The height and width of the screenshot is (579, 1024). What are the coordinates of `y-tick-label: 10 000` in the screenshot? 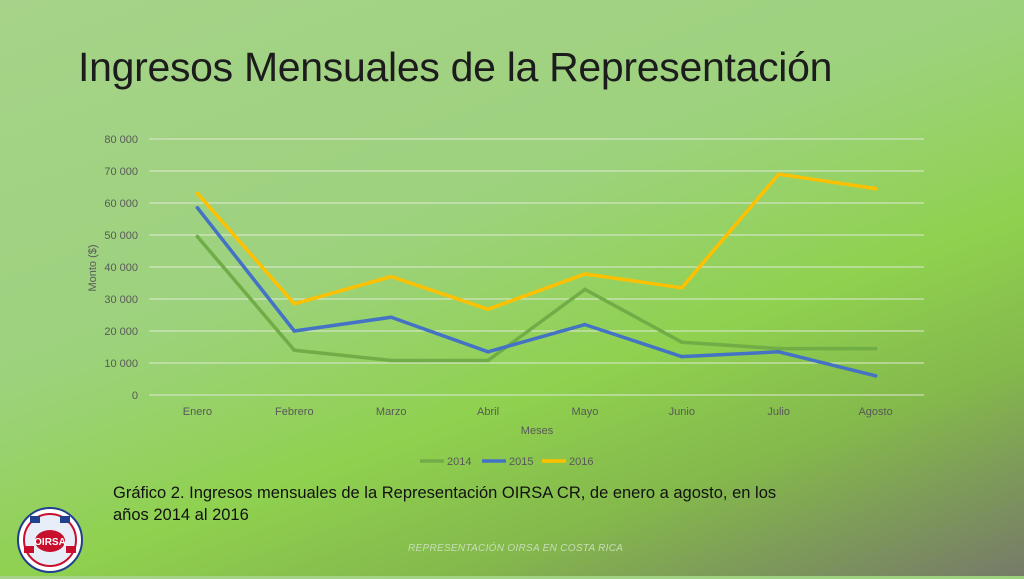 It's located at (121, 364).